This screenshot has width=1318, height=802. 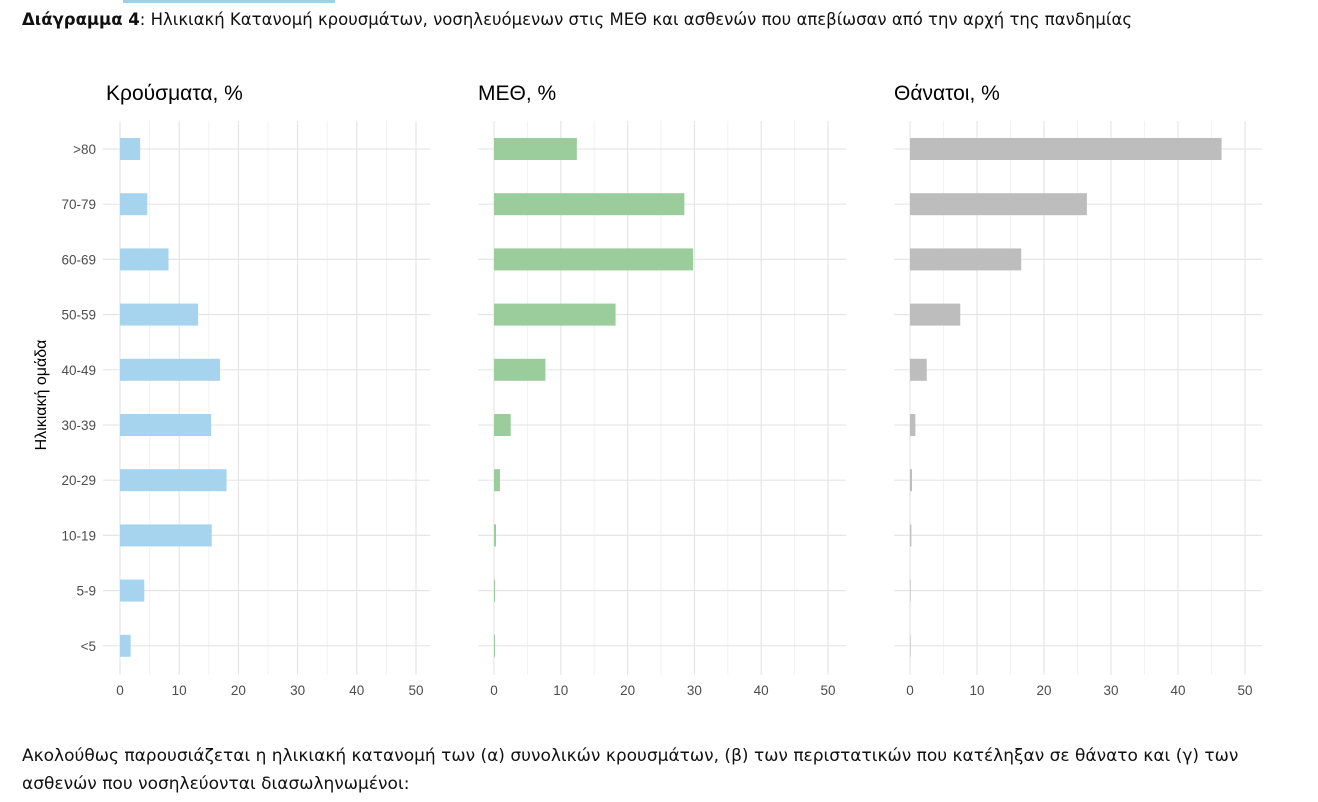 I want to click on y-tick-label: 30-39, so click(x=78, y=425).